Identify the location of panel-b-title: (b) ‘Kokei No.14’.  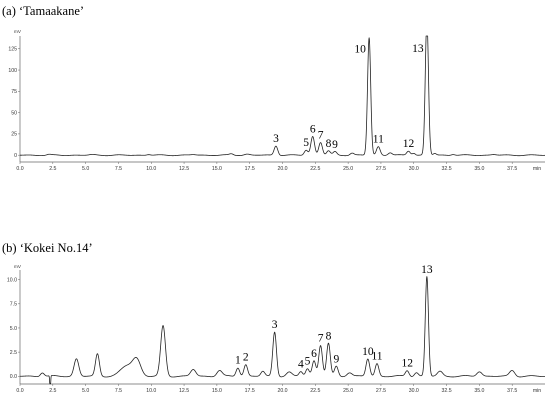
(47, 248).